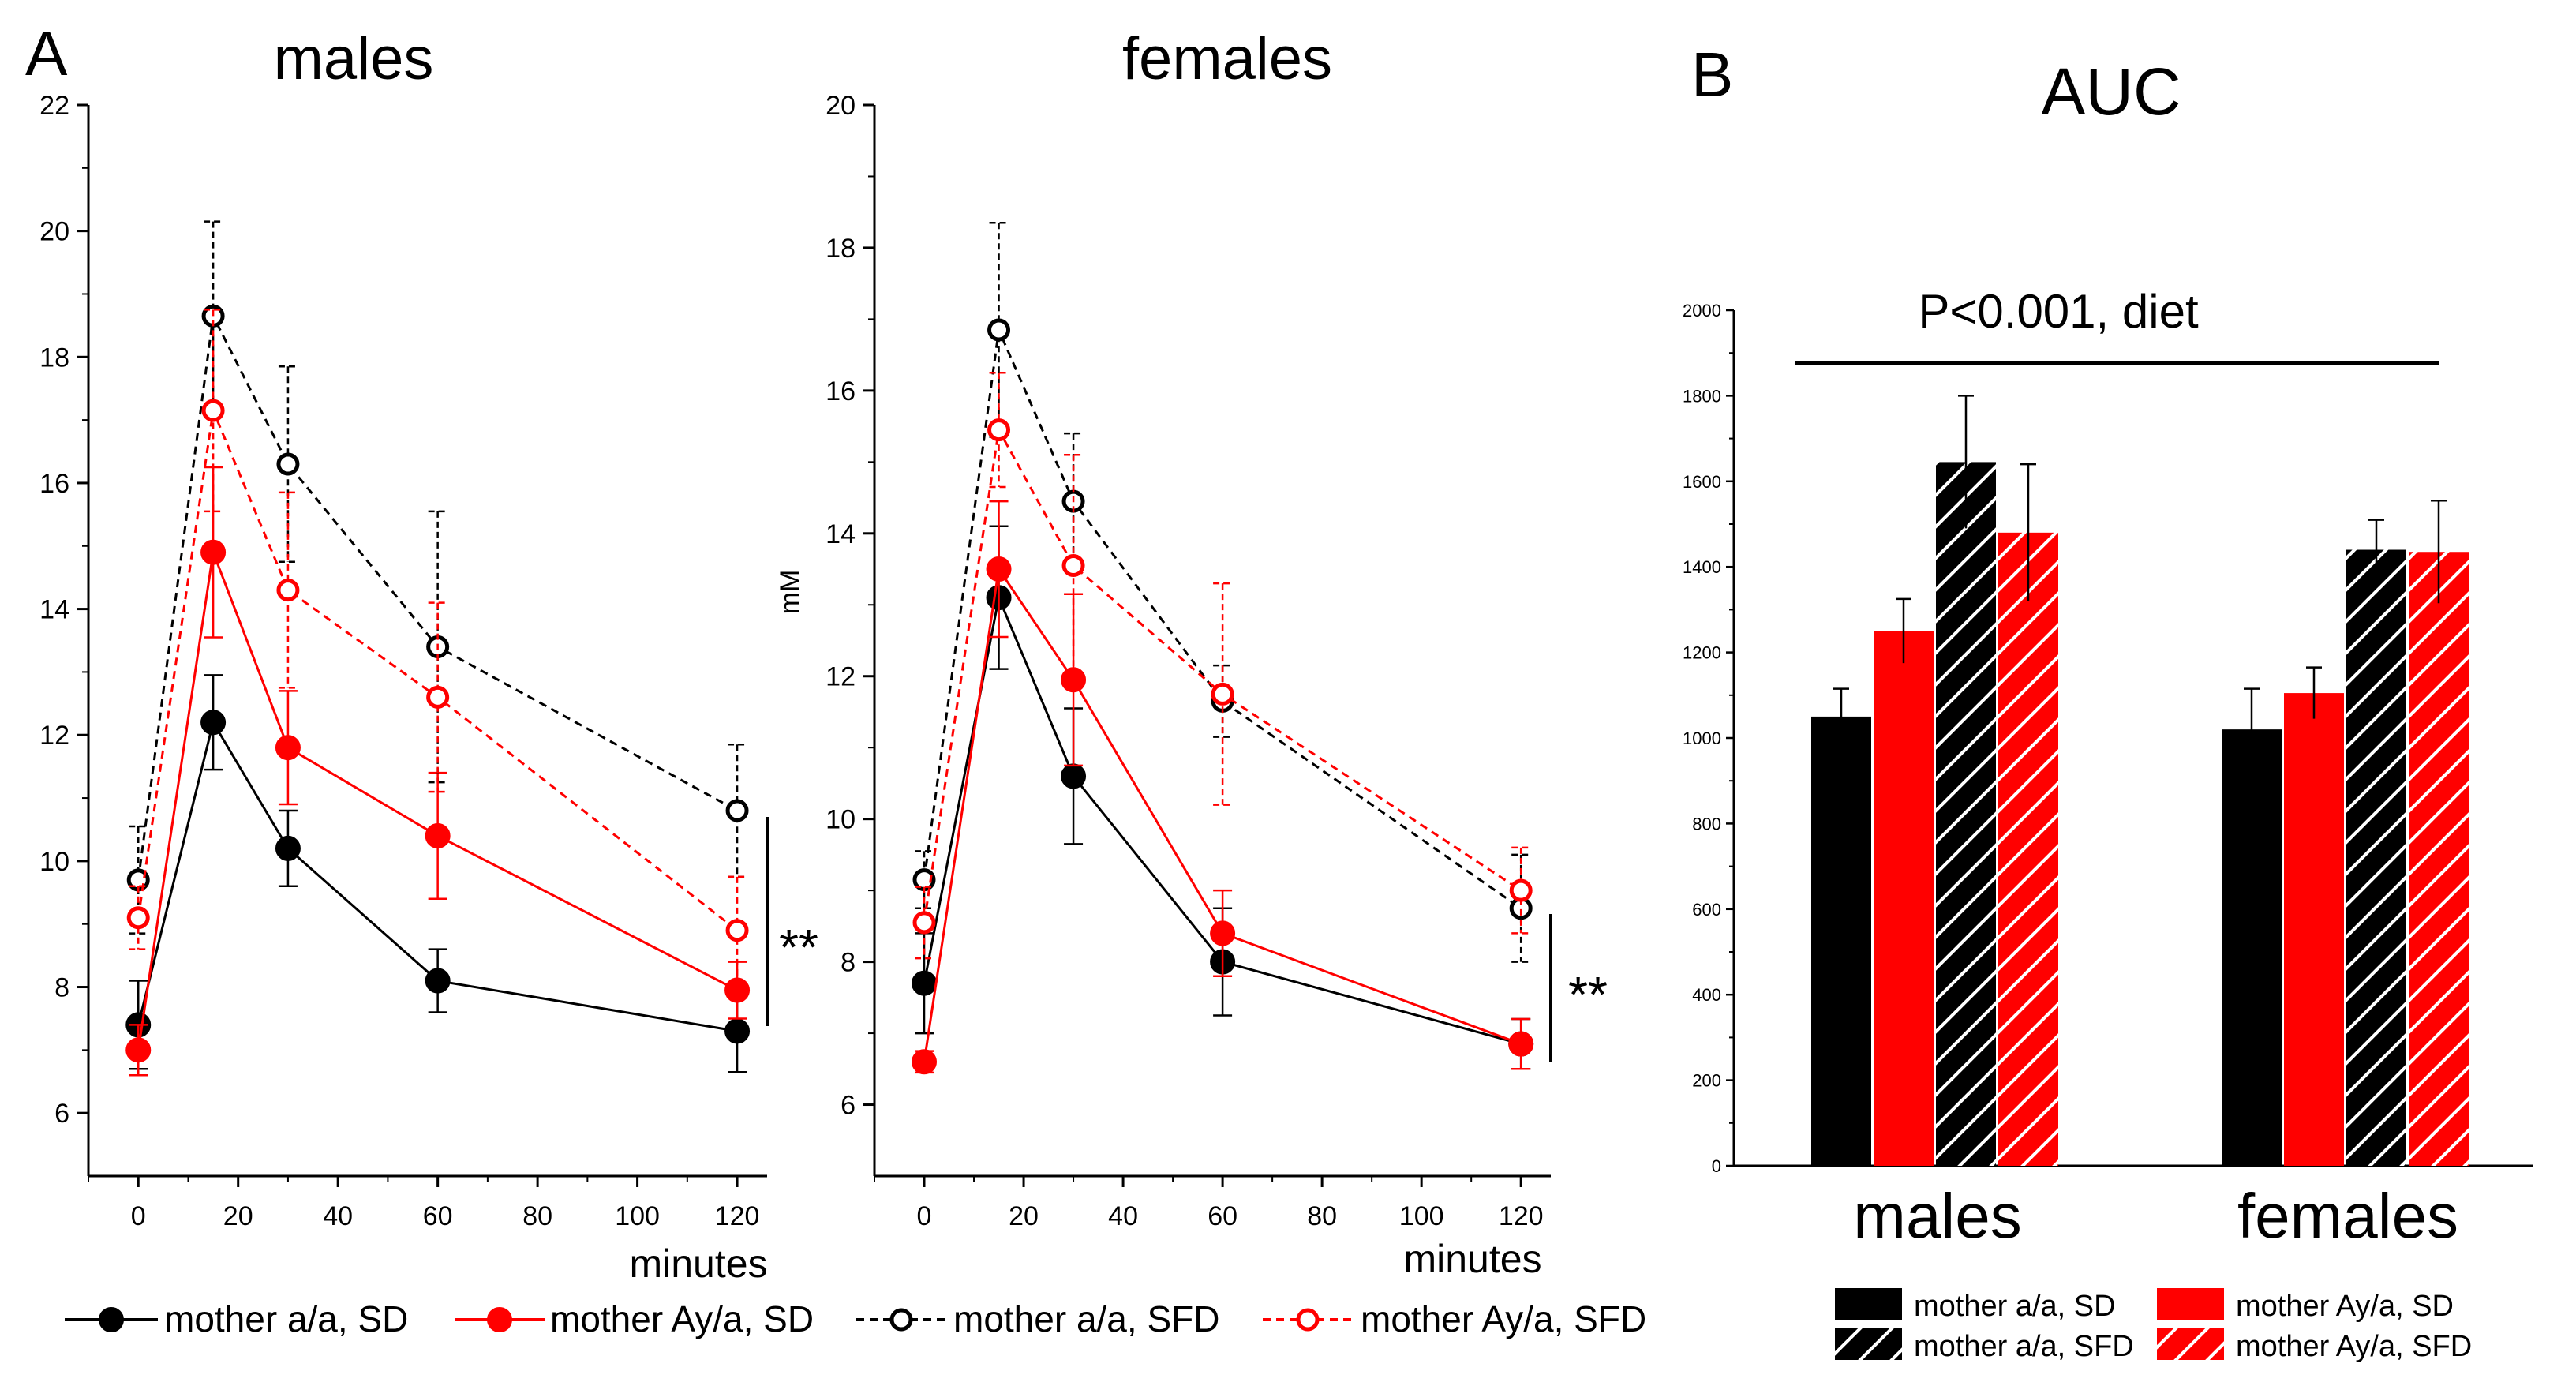 This screenshot has height=1386, width=2576. What do you see at coordinates (54, 862) in the screenshot?
I see `y-tick-label-males: 10` at bounding box center [54, 862].